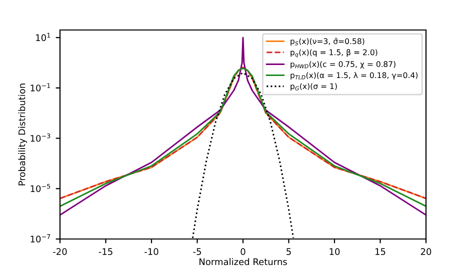  I want to click on y-tick-label: 10$^{1}$, so click(43, 37).